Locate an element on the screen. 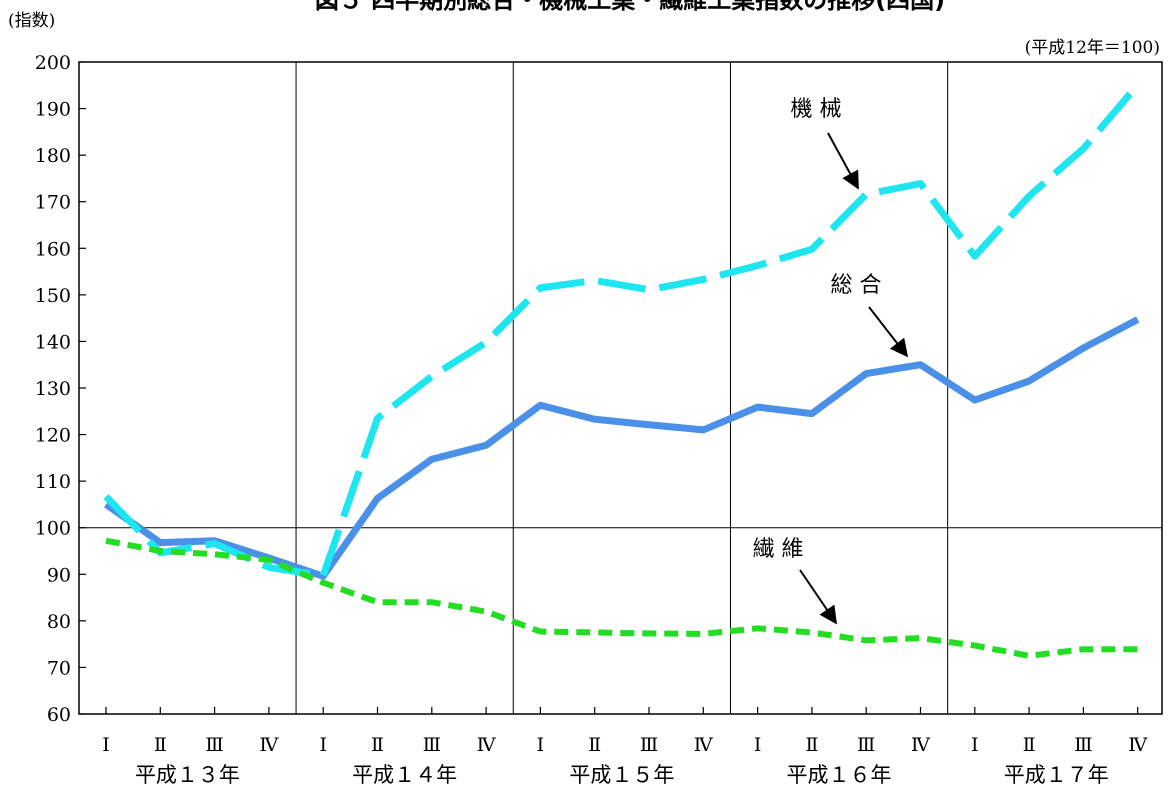 The height and width of the screenshot is (791, 1171). y-tick-label: 160 is located at coordinates (53, 249).